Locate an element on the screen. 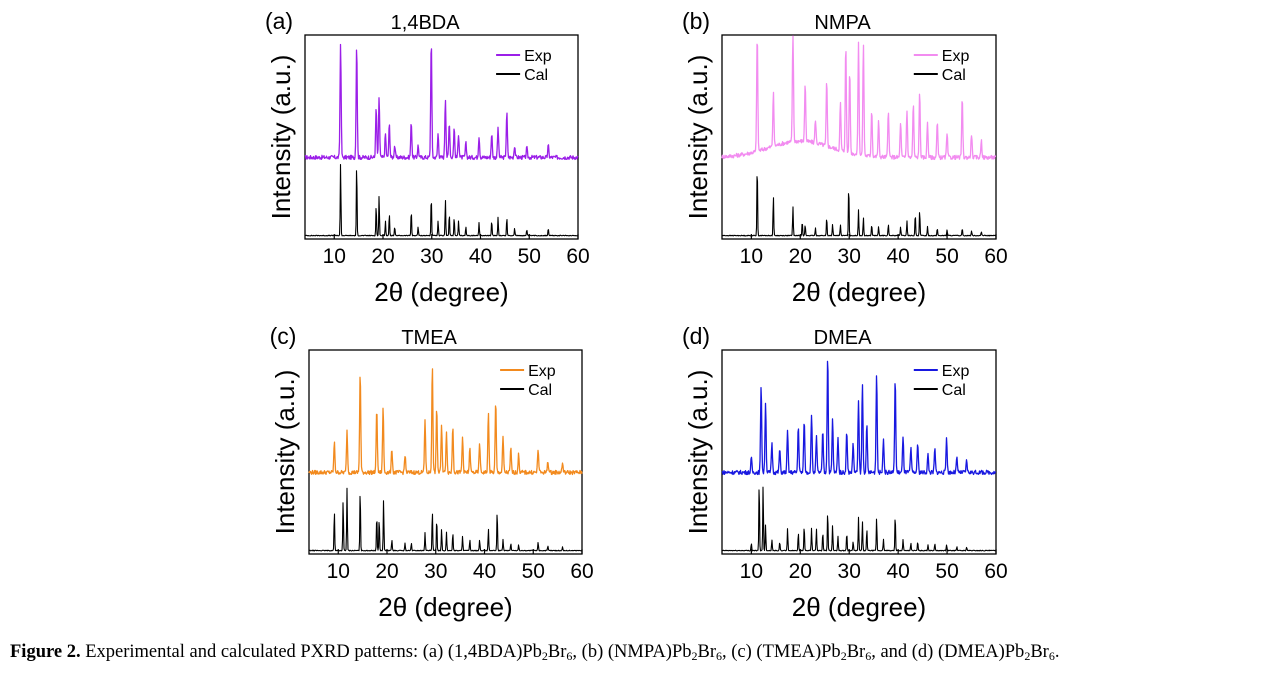 Image resolution: width=1270 pixels, height=675 pixels. caption-label: Figure 2. is located at coordinates (45, 652).